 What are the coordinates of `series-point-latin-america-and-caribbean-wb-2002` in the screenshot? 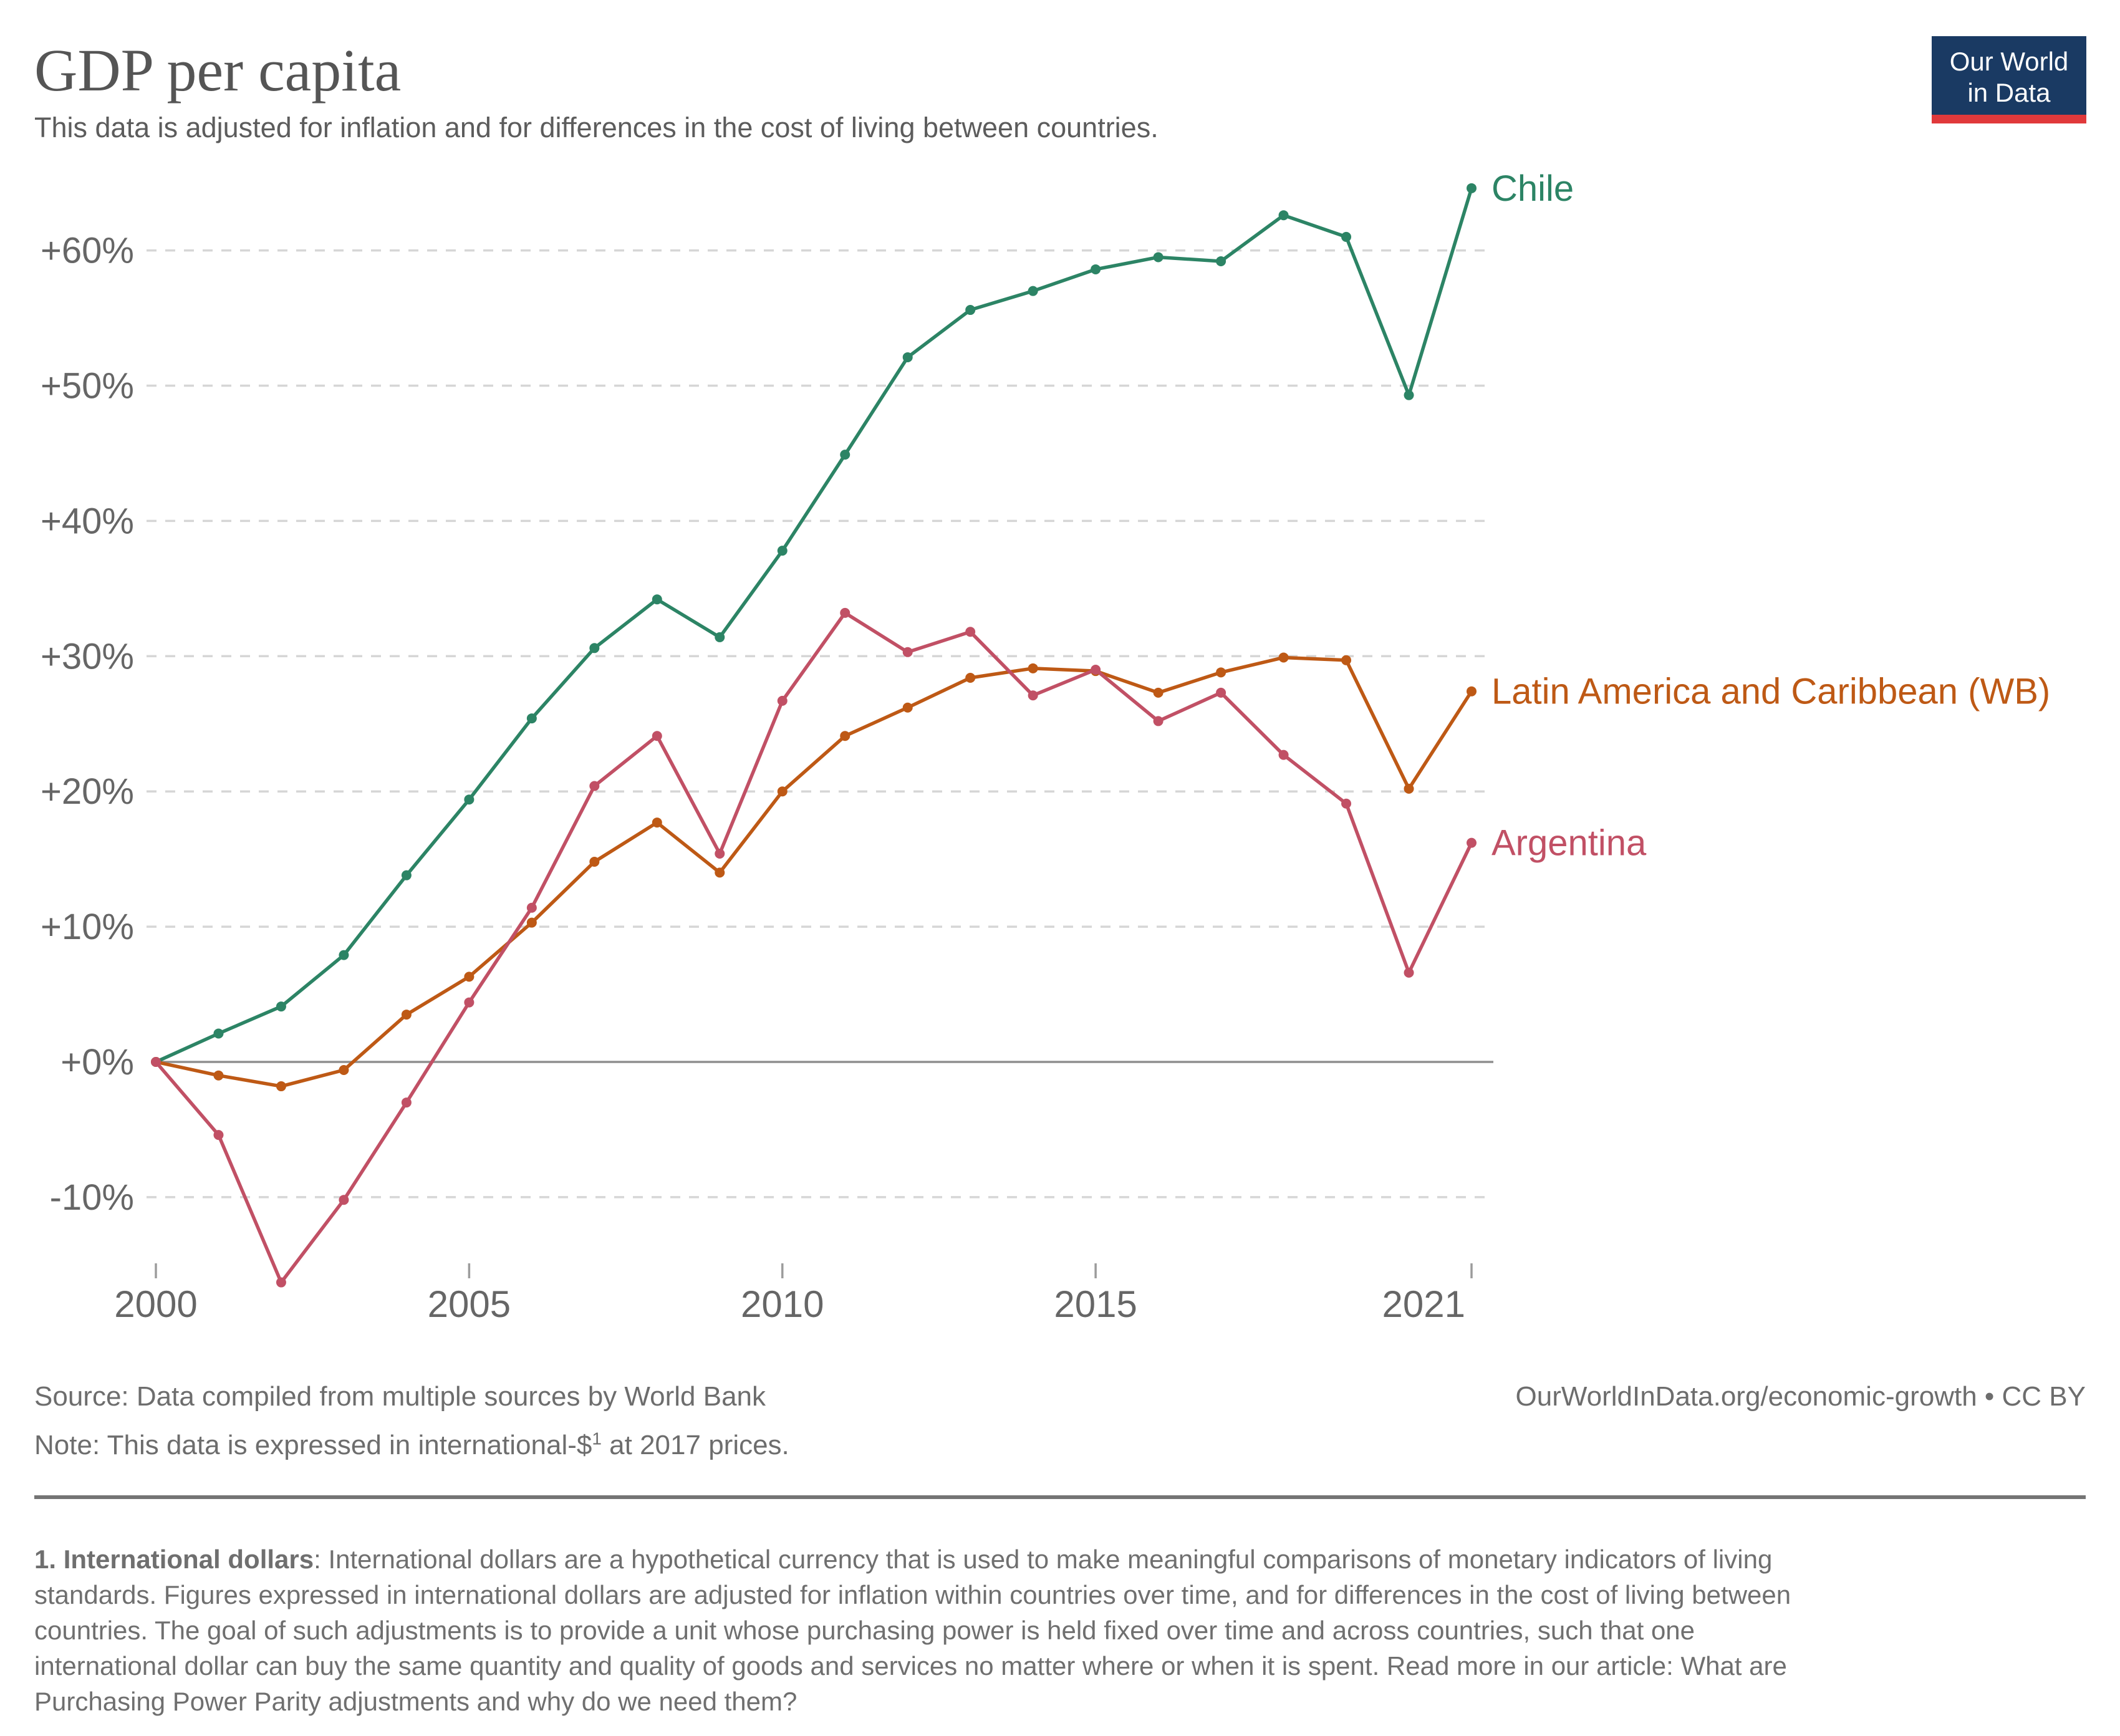 It's located at (281, 1086).